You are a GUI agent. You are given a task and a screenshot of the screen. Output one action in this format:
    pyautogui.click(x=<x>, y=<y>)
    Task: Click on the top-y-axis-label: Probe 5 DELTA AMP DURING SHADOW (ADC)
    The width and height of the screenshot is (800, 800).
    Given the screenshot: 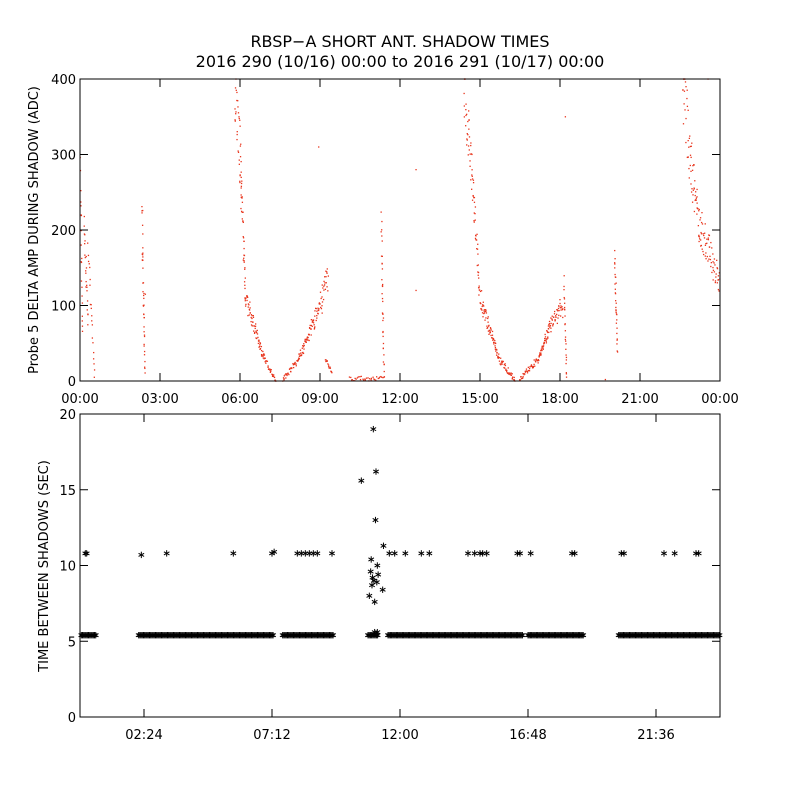 What is the action you would take?
    pyautogui.click(x=34, y=230)
    